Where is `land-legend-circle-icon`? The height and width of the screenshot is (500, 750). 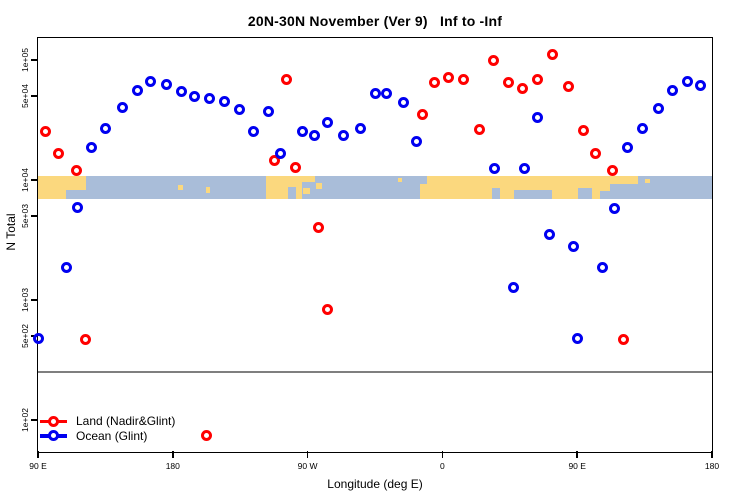 land-legend-circle-icon is located at coordinates (53, 421).